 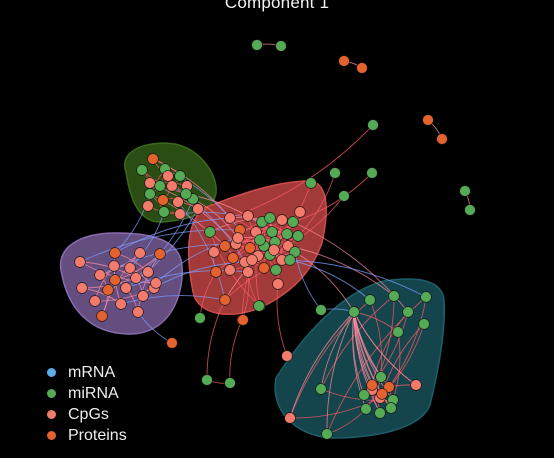 What do you see at coordinates (97, 435) in the screenshot?
I see `legend-label: Proteins` at bounding box center [97, 435].